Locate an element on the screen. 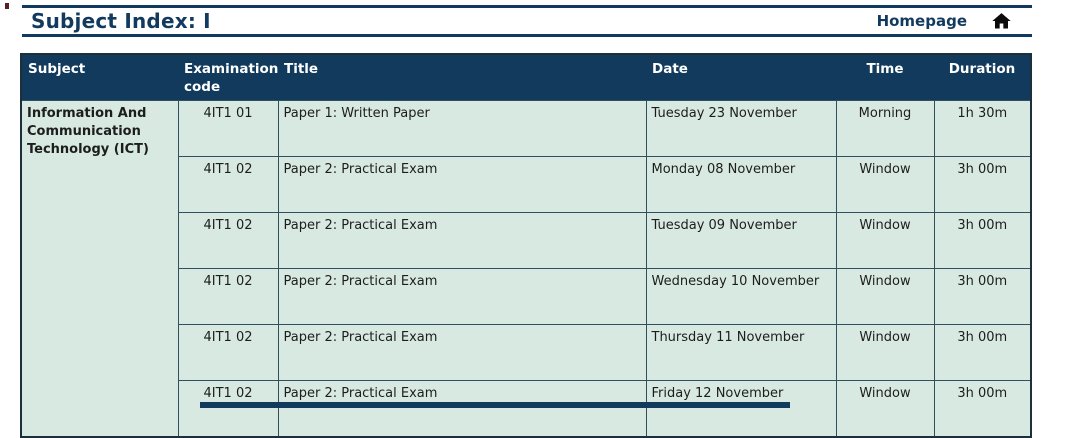 This screenshot has width=1080, height=438. column-header-exam-code: Examination code is located at coordinates (228, 77).